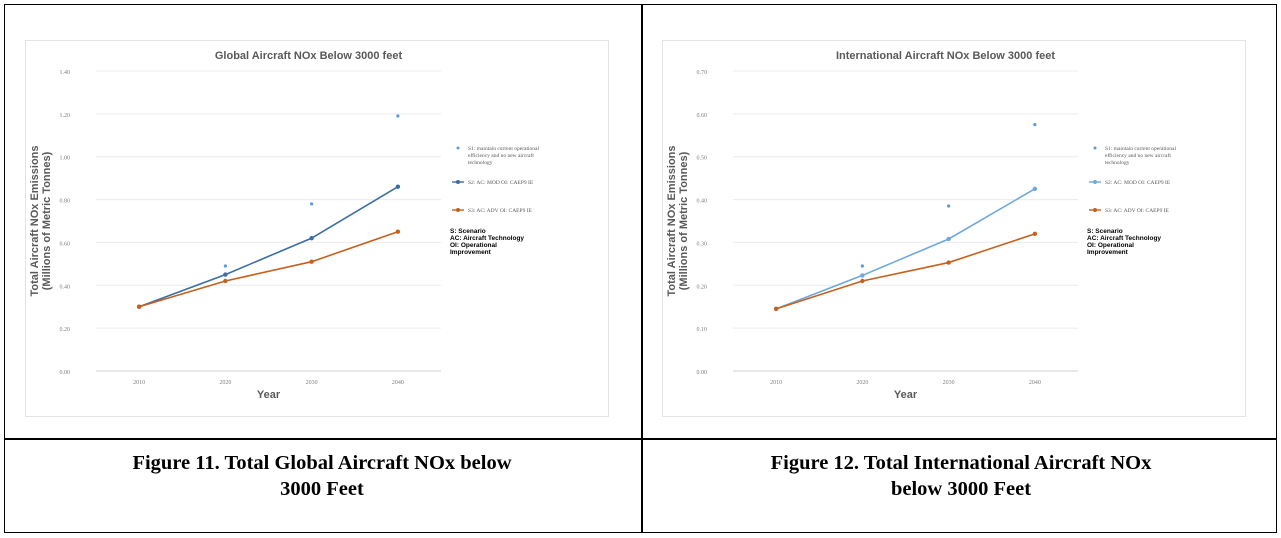  What do you see at coordinates (65, 116) in the screenshot?
I see `y-tick-label: 1.20` at bounding box center [65, 116].